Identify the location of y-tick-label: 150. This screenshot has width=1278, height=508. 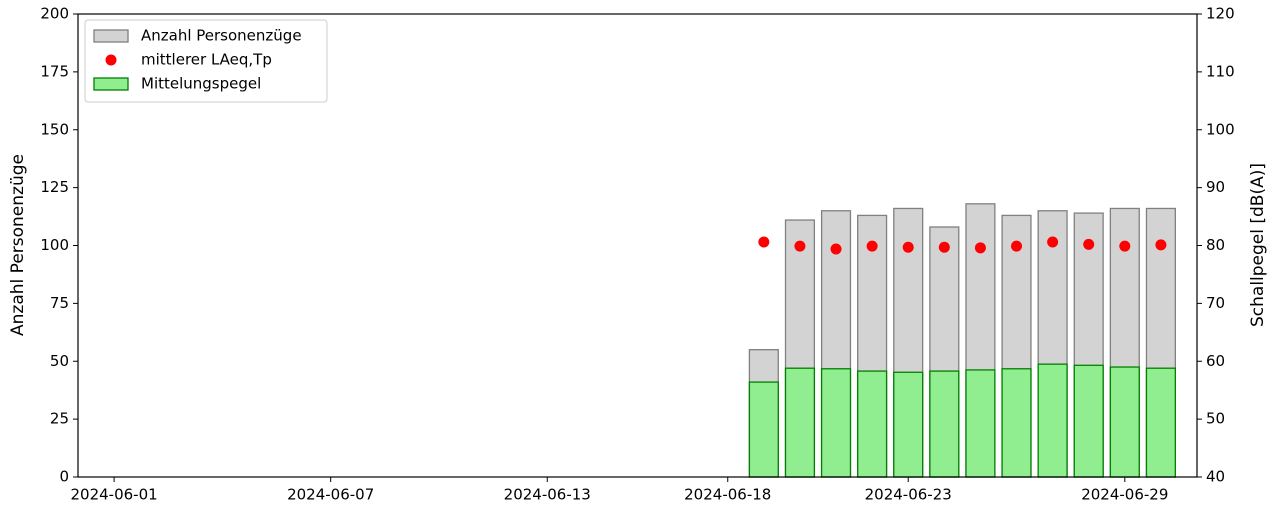
(54, 129).